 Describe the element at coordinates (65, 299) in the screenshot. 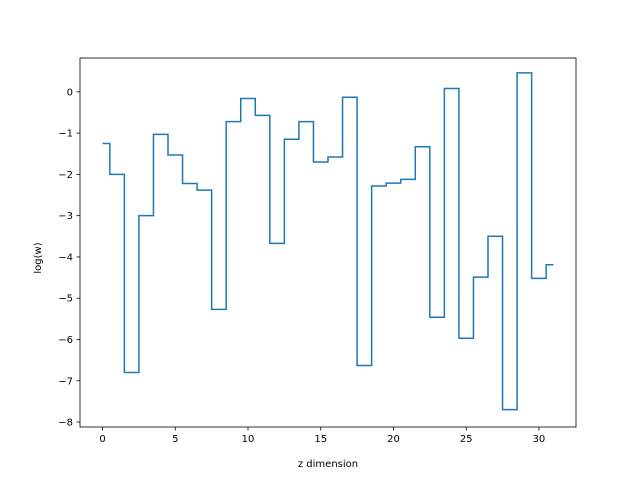

I see `y-tick-label: −5` at that location.